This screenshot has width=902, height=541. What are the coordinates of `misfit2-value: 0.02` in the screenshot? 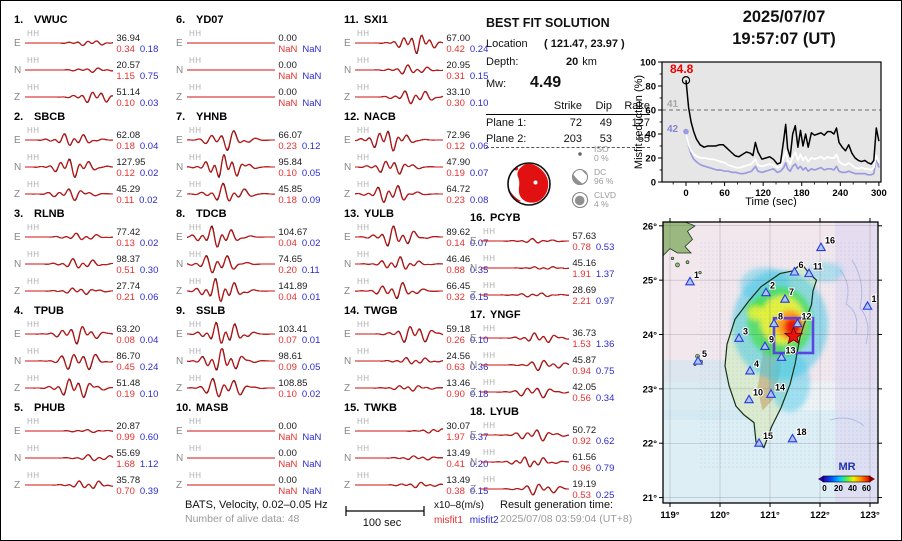 It's located at (149, 243).